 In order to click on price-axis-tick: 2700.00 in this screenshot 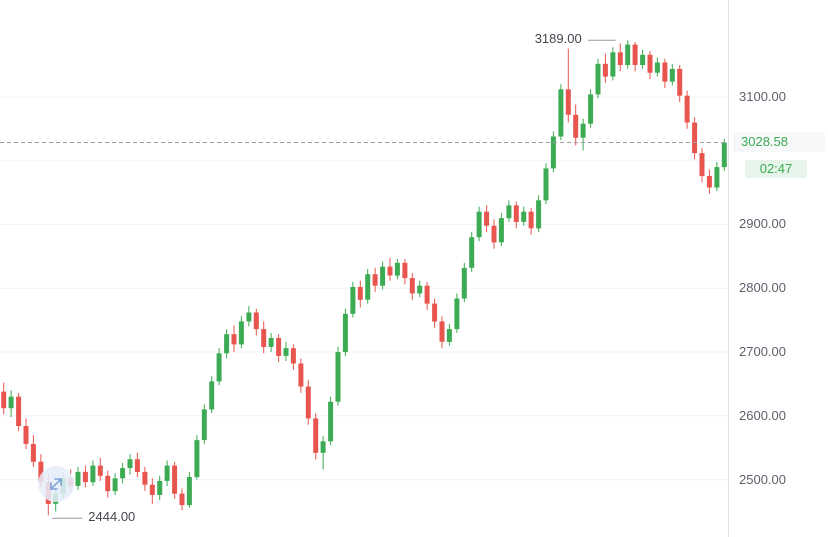, I will do `click(762, 352)`.